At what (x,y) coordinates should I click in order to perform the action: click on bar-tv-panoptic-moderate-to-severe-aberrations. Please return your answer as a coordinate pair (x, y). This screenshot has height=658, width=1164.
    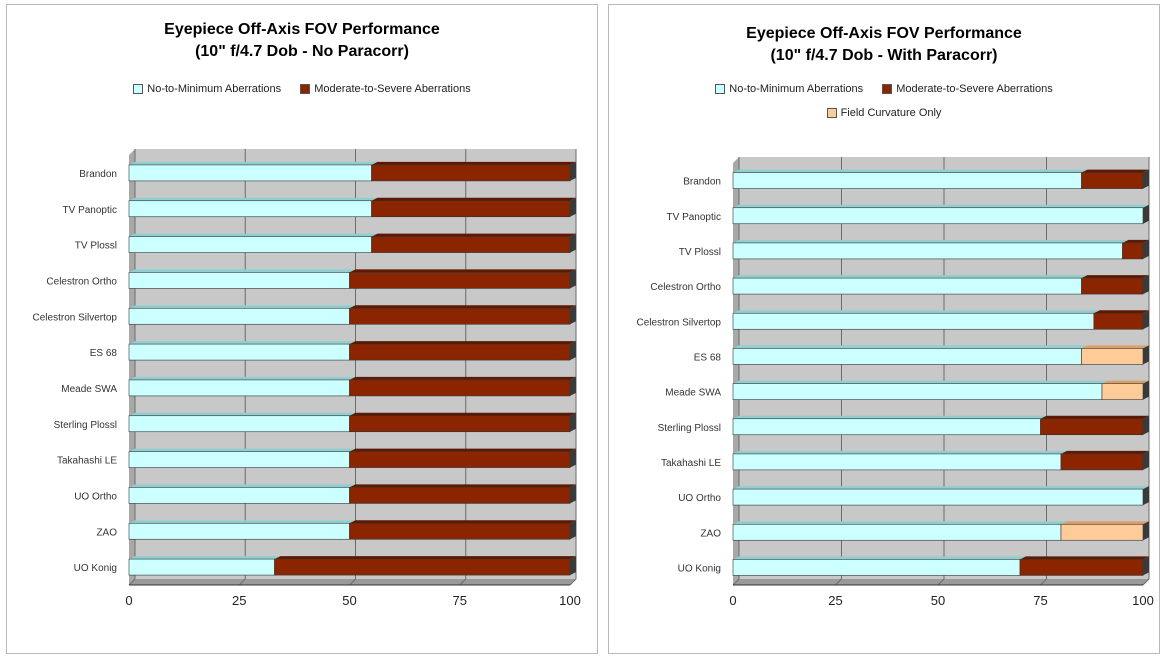
    Looking at the image, I should click on (473, 207).